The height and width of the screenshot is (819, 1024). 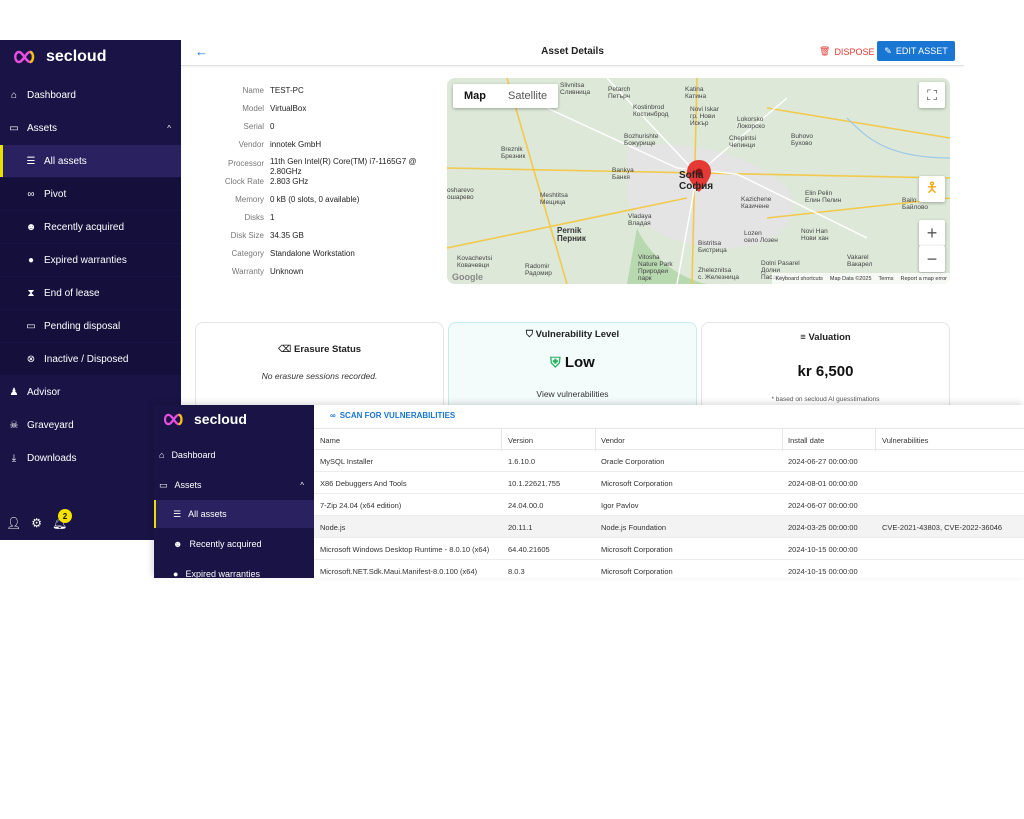 What do you see at coordinates (513, 153) in the screenshot?
I see `map-label: Breznik Брезник` at bounding box center [513, 153].